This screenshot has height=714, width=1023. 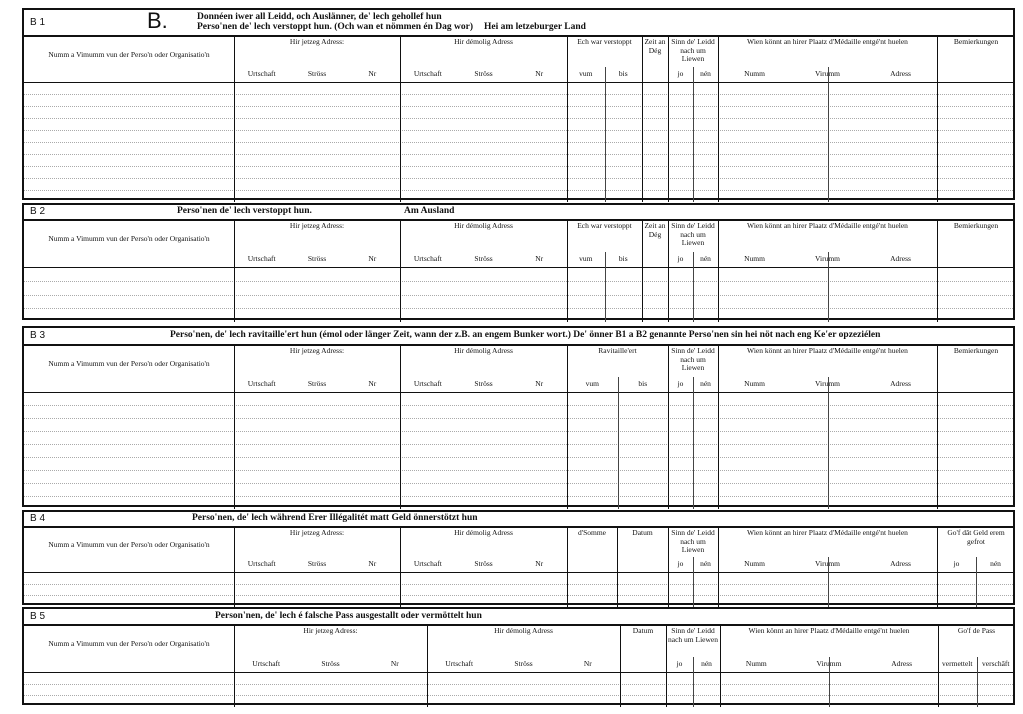 What do you see at coordinates (429, 211) in the screenshot?
I see `section-title-right: Am Ausland` at bounding box center [429, 211].